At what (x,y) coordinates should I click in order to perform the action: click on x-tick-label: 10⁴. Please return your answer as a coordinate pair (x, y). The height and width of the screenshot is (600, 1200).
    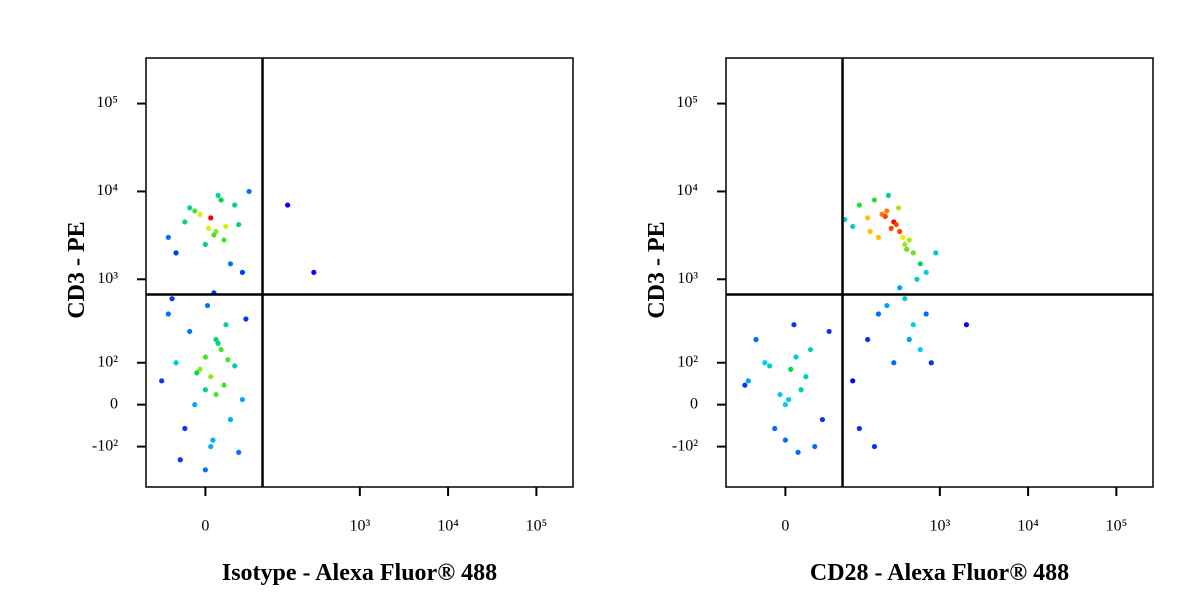
    Looking at the image, I should click on (448, 526).